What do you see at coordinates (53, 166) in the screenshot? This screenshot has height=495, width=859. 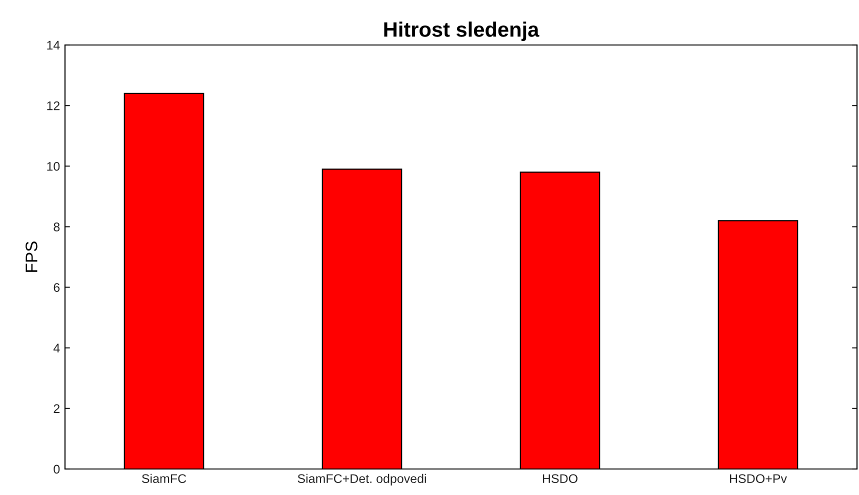 I see `y-tick-label: 10` at bounding box center [53, 166].